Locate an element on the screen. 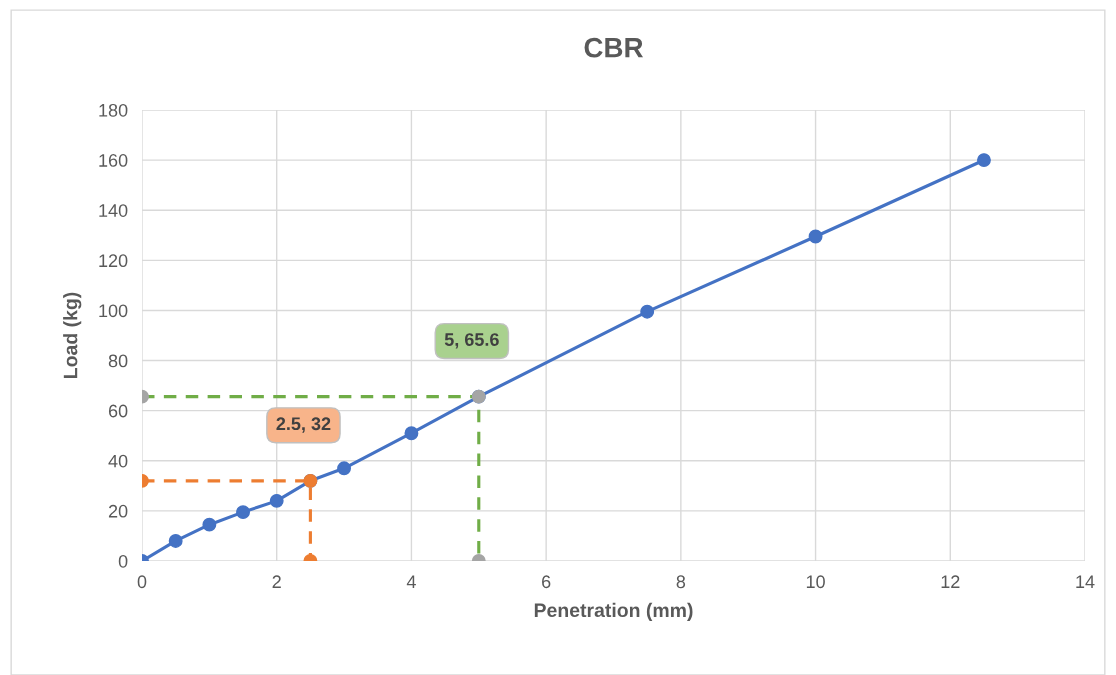 The image size is (1116, 675). y-tick-label: 100 is located at coordinates (113, 311).